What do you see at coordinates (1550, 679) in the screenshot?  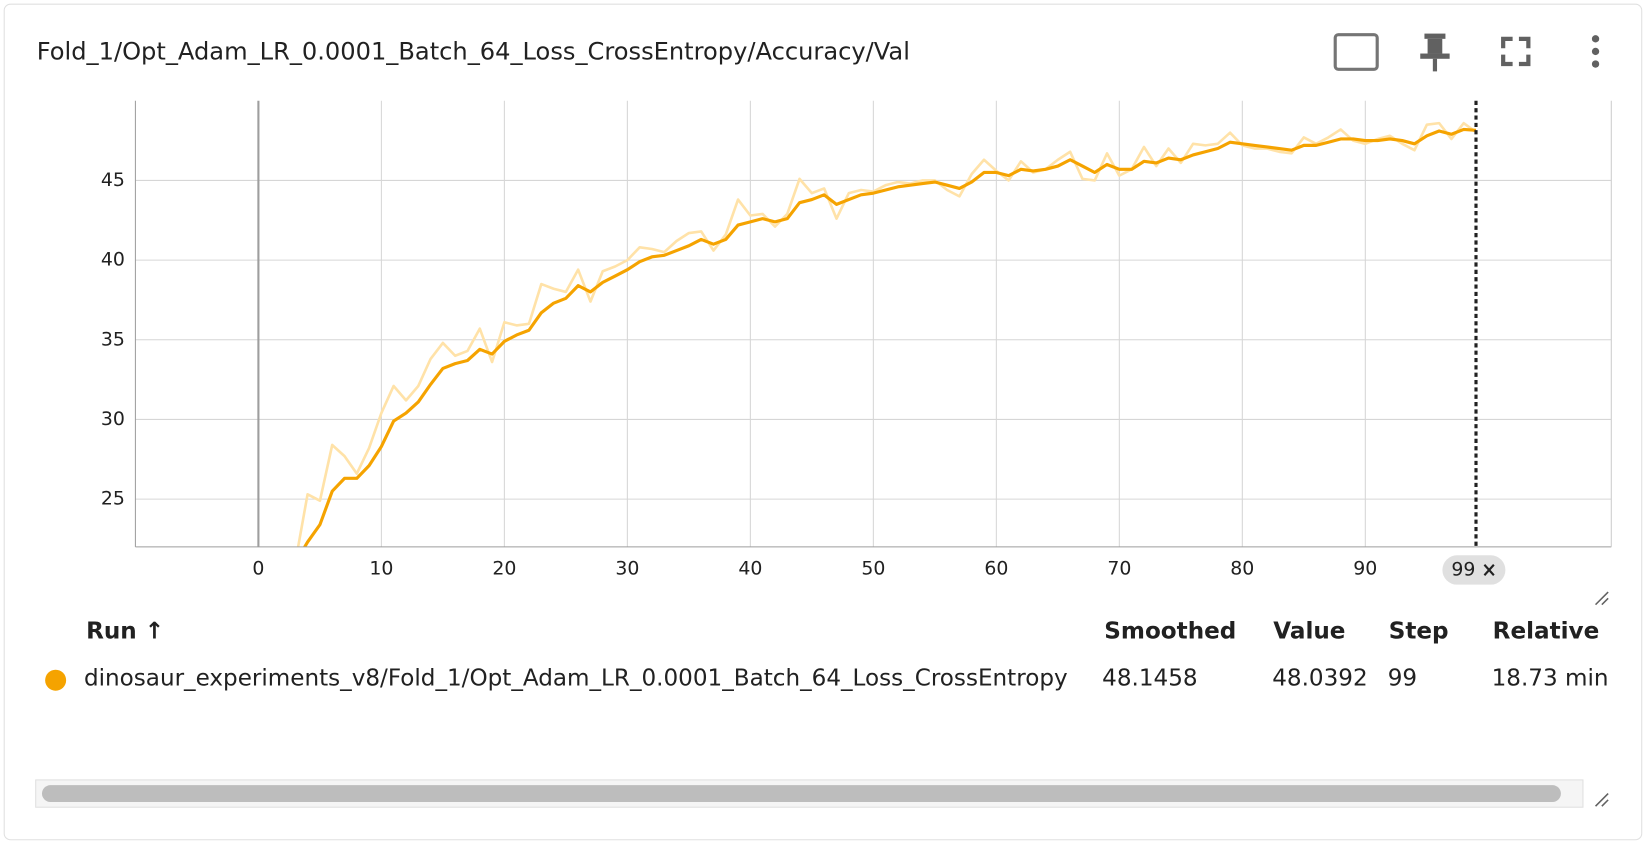 I see `relative-time: 18.73 min` at bounding box center [1550, 679].